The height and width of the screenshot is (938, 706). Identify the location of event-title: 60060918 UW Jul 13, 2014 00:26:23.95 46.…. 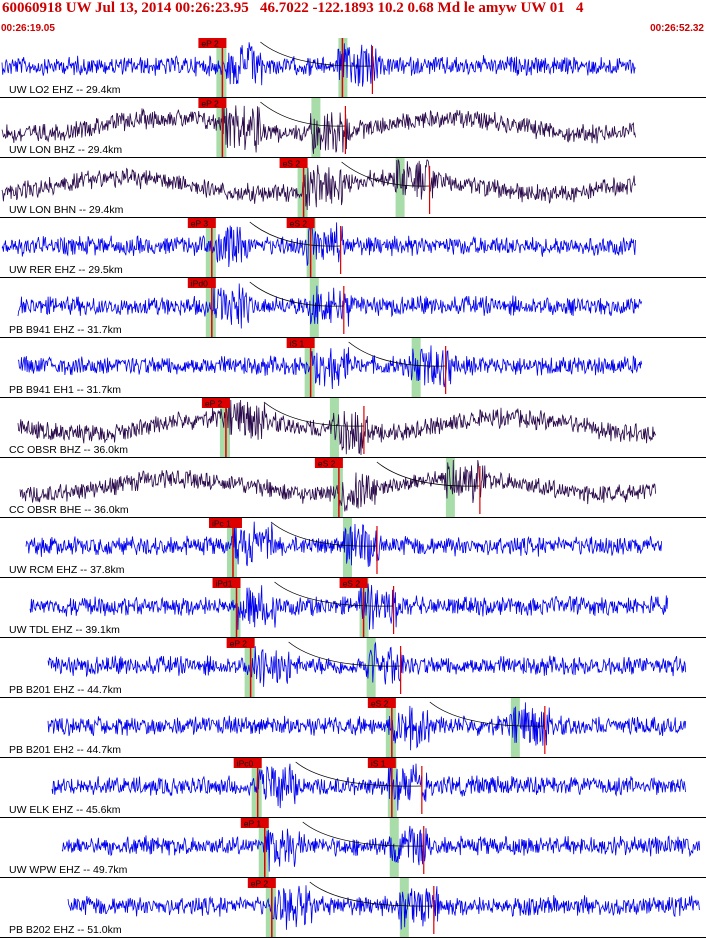
(293, 8).